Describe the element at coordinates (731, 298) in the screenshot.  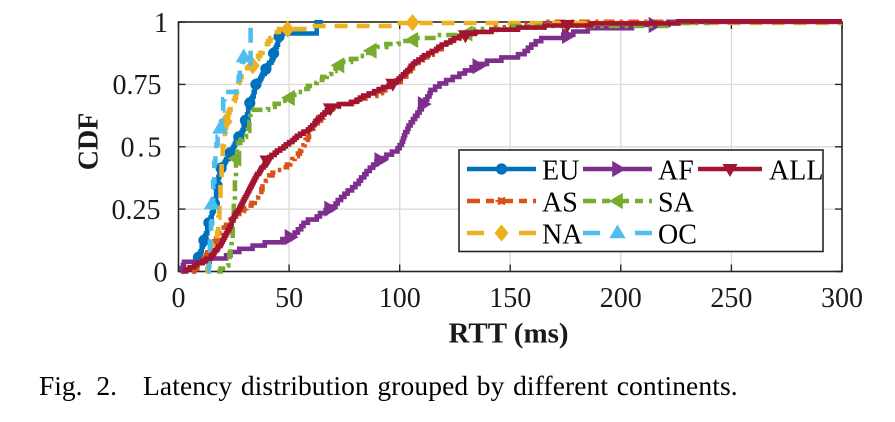
I see `svg-text: 250` at that location.